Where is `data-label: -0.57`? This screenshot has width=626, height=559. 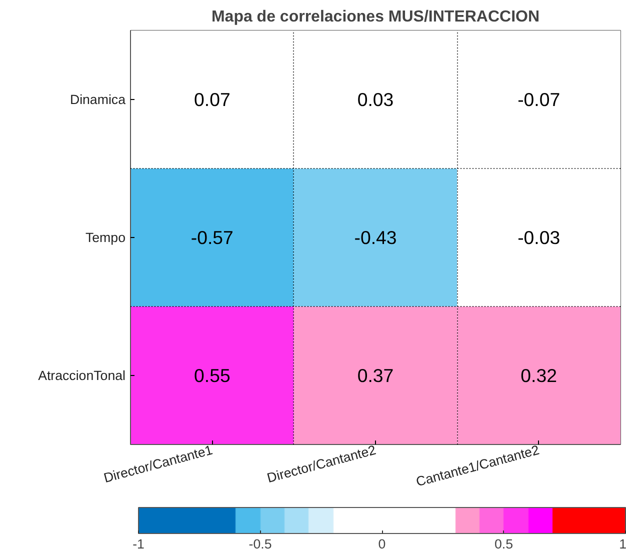
data-label: -0.57 is located at coordinates (212, 237).